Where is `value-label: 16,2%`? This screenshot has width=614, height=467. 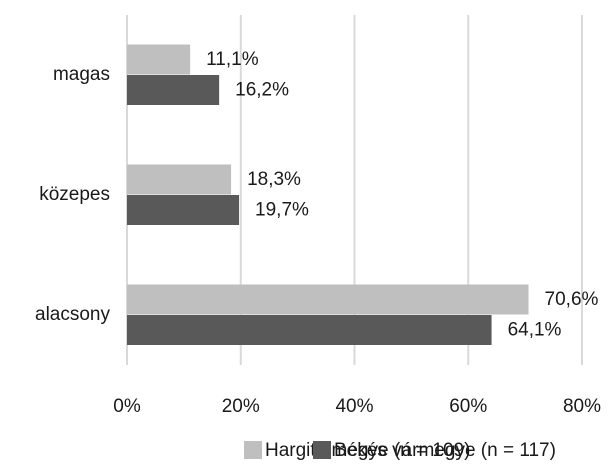
value-label: 16,2% is located at coordinates (262, 89).